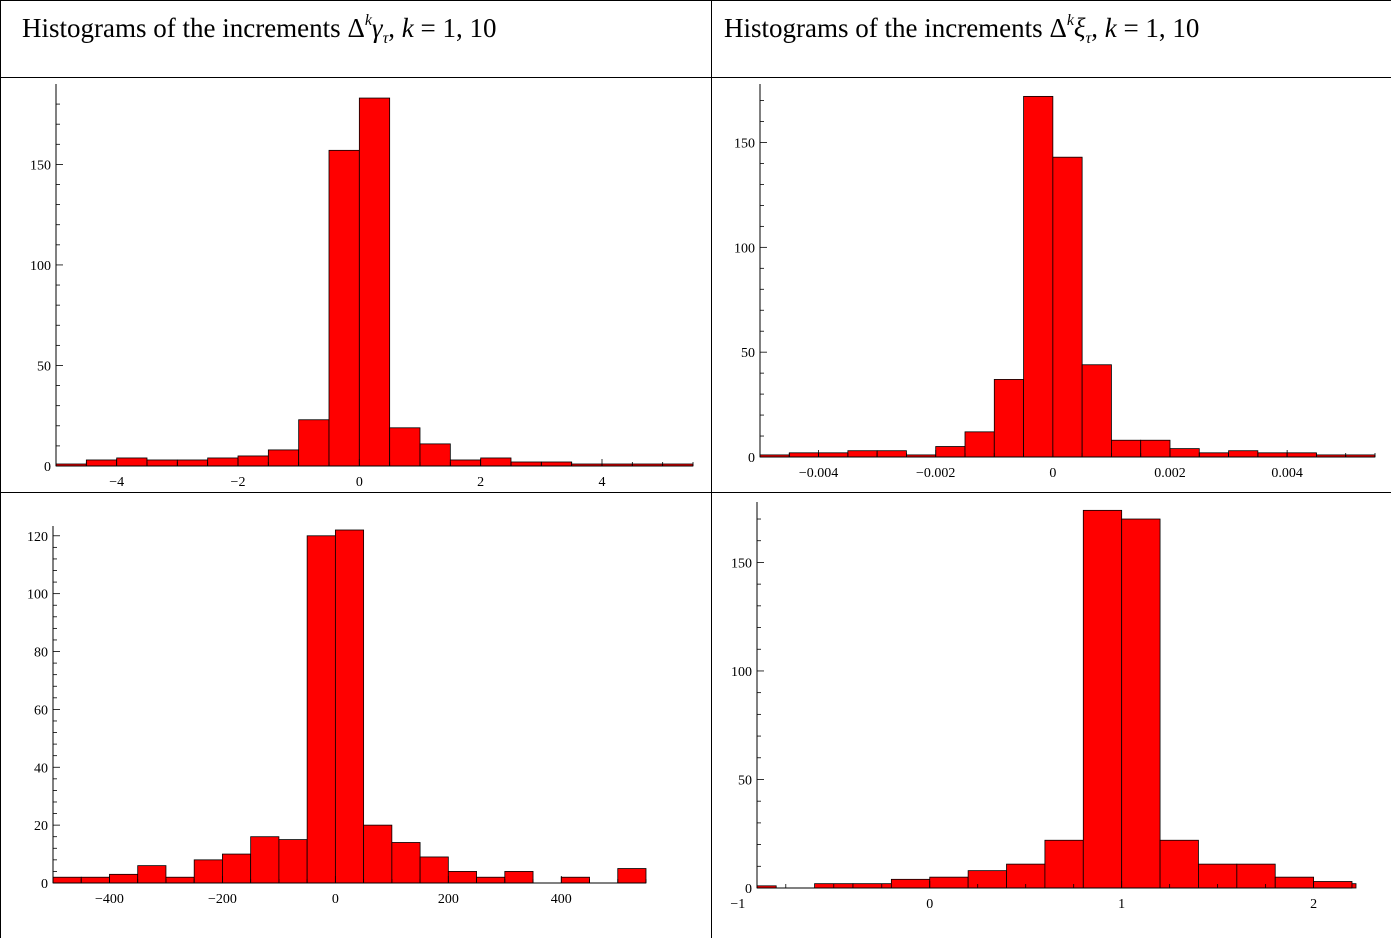 The height and width of the screenshot is (938, 1391). What do you see at coordinates (1088, 38) in the screenshot?
I see `header-right-sub: τ` at bounding box center [1088, 38].